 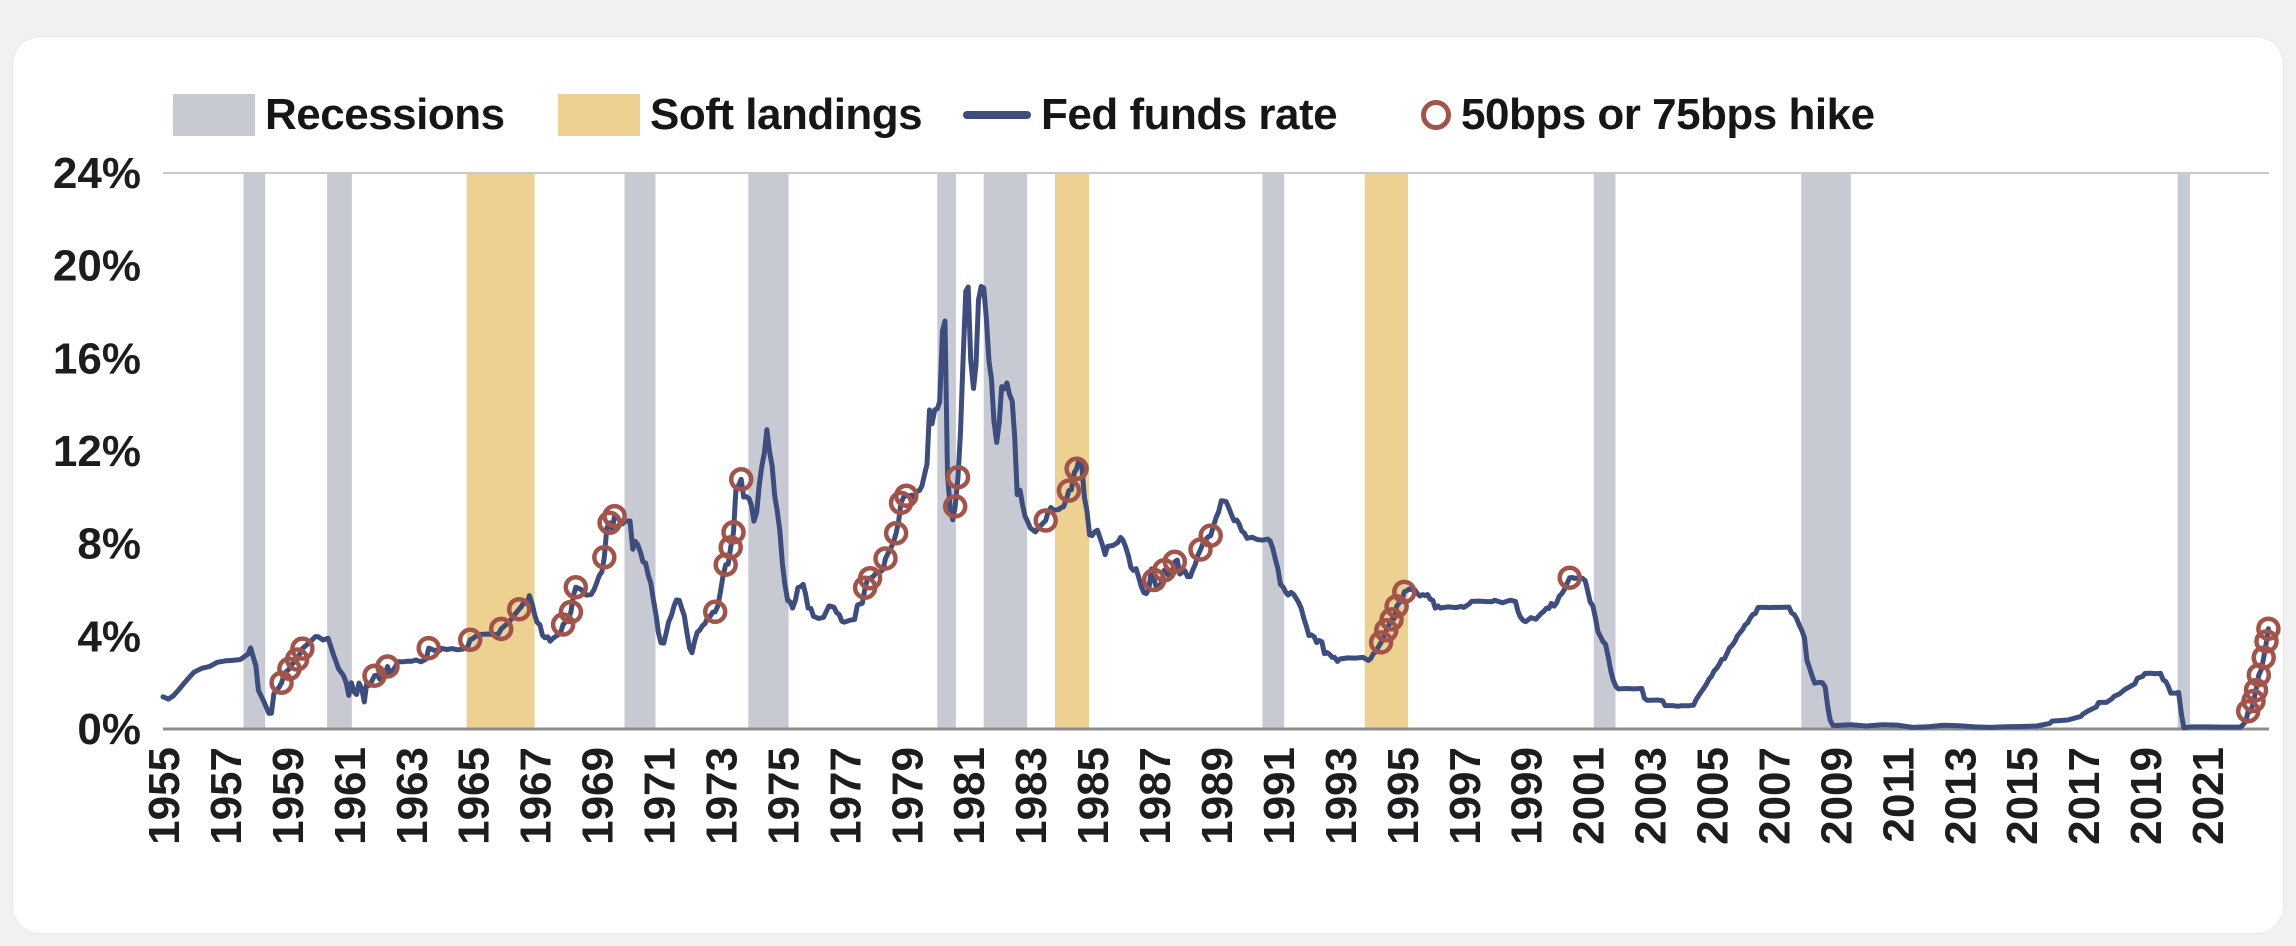 What do you see at coordinates (598, 796) in the screenshot?
I see `x-tick-label: 1969` at bounding box center [598, 796].